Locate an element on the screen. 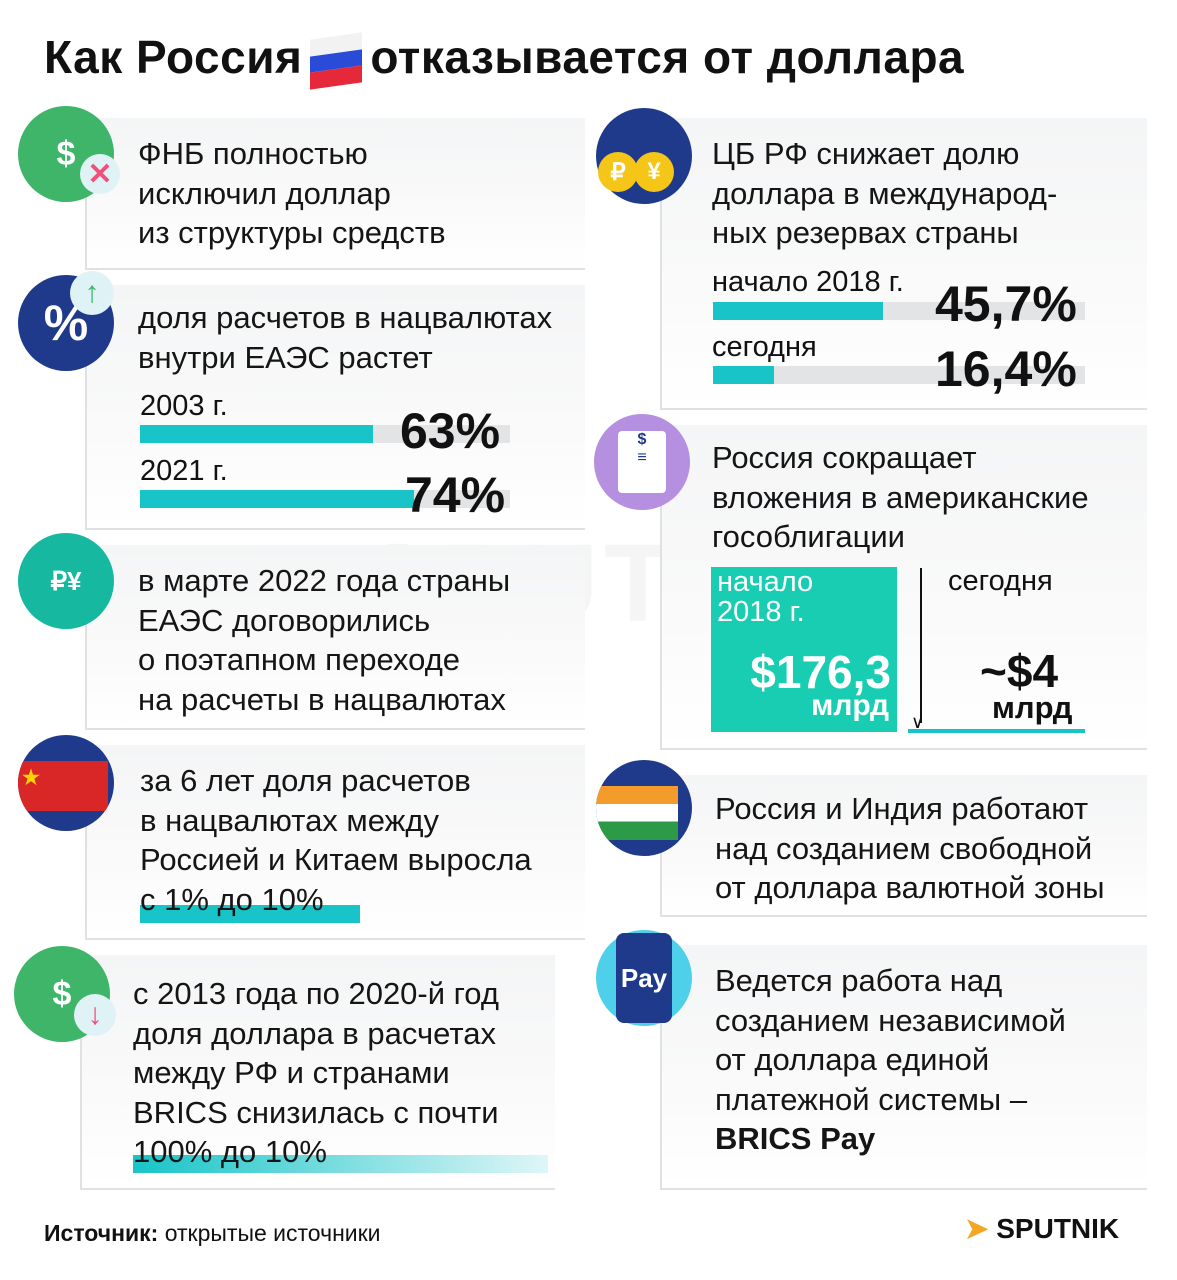 The image size is (1177, 1280). money-cross-icon: $ ✕ is located at coordinates (69, 154).